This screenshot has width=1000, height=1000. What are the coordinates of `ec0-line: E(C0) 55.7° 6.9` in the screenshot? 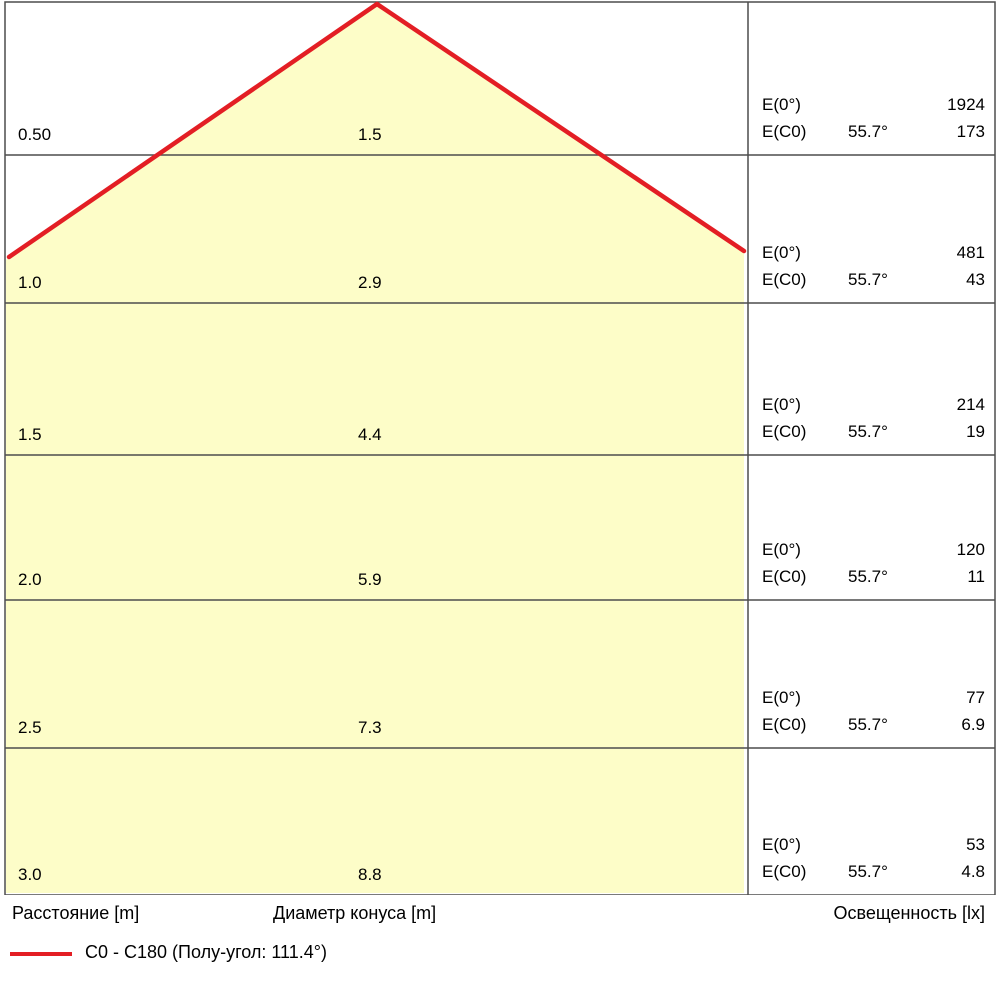 It's located at (871, 725).